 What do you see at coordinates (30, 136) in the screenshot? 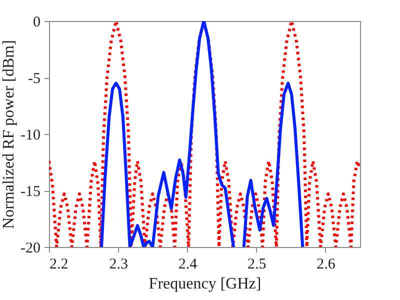
I see `y-tick-label: -10` at bounding box center [30, 136].